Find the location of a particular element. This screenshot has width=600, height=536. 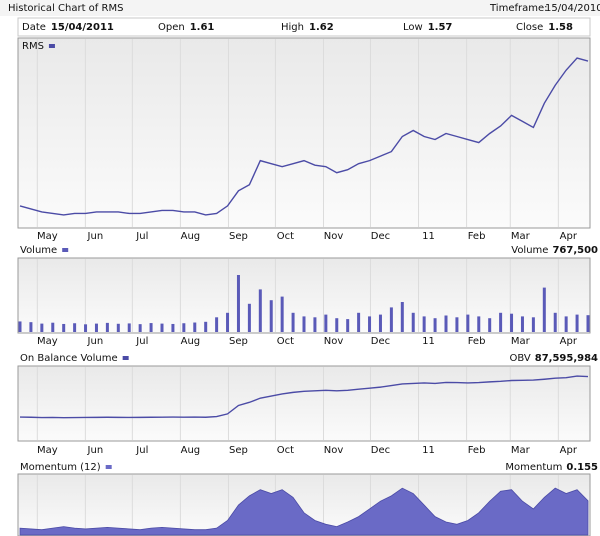

field-value: 1.62 is located at coordinates (321, 27).